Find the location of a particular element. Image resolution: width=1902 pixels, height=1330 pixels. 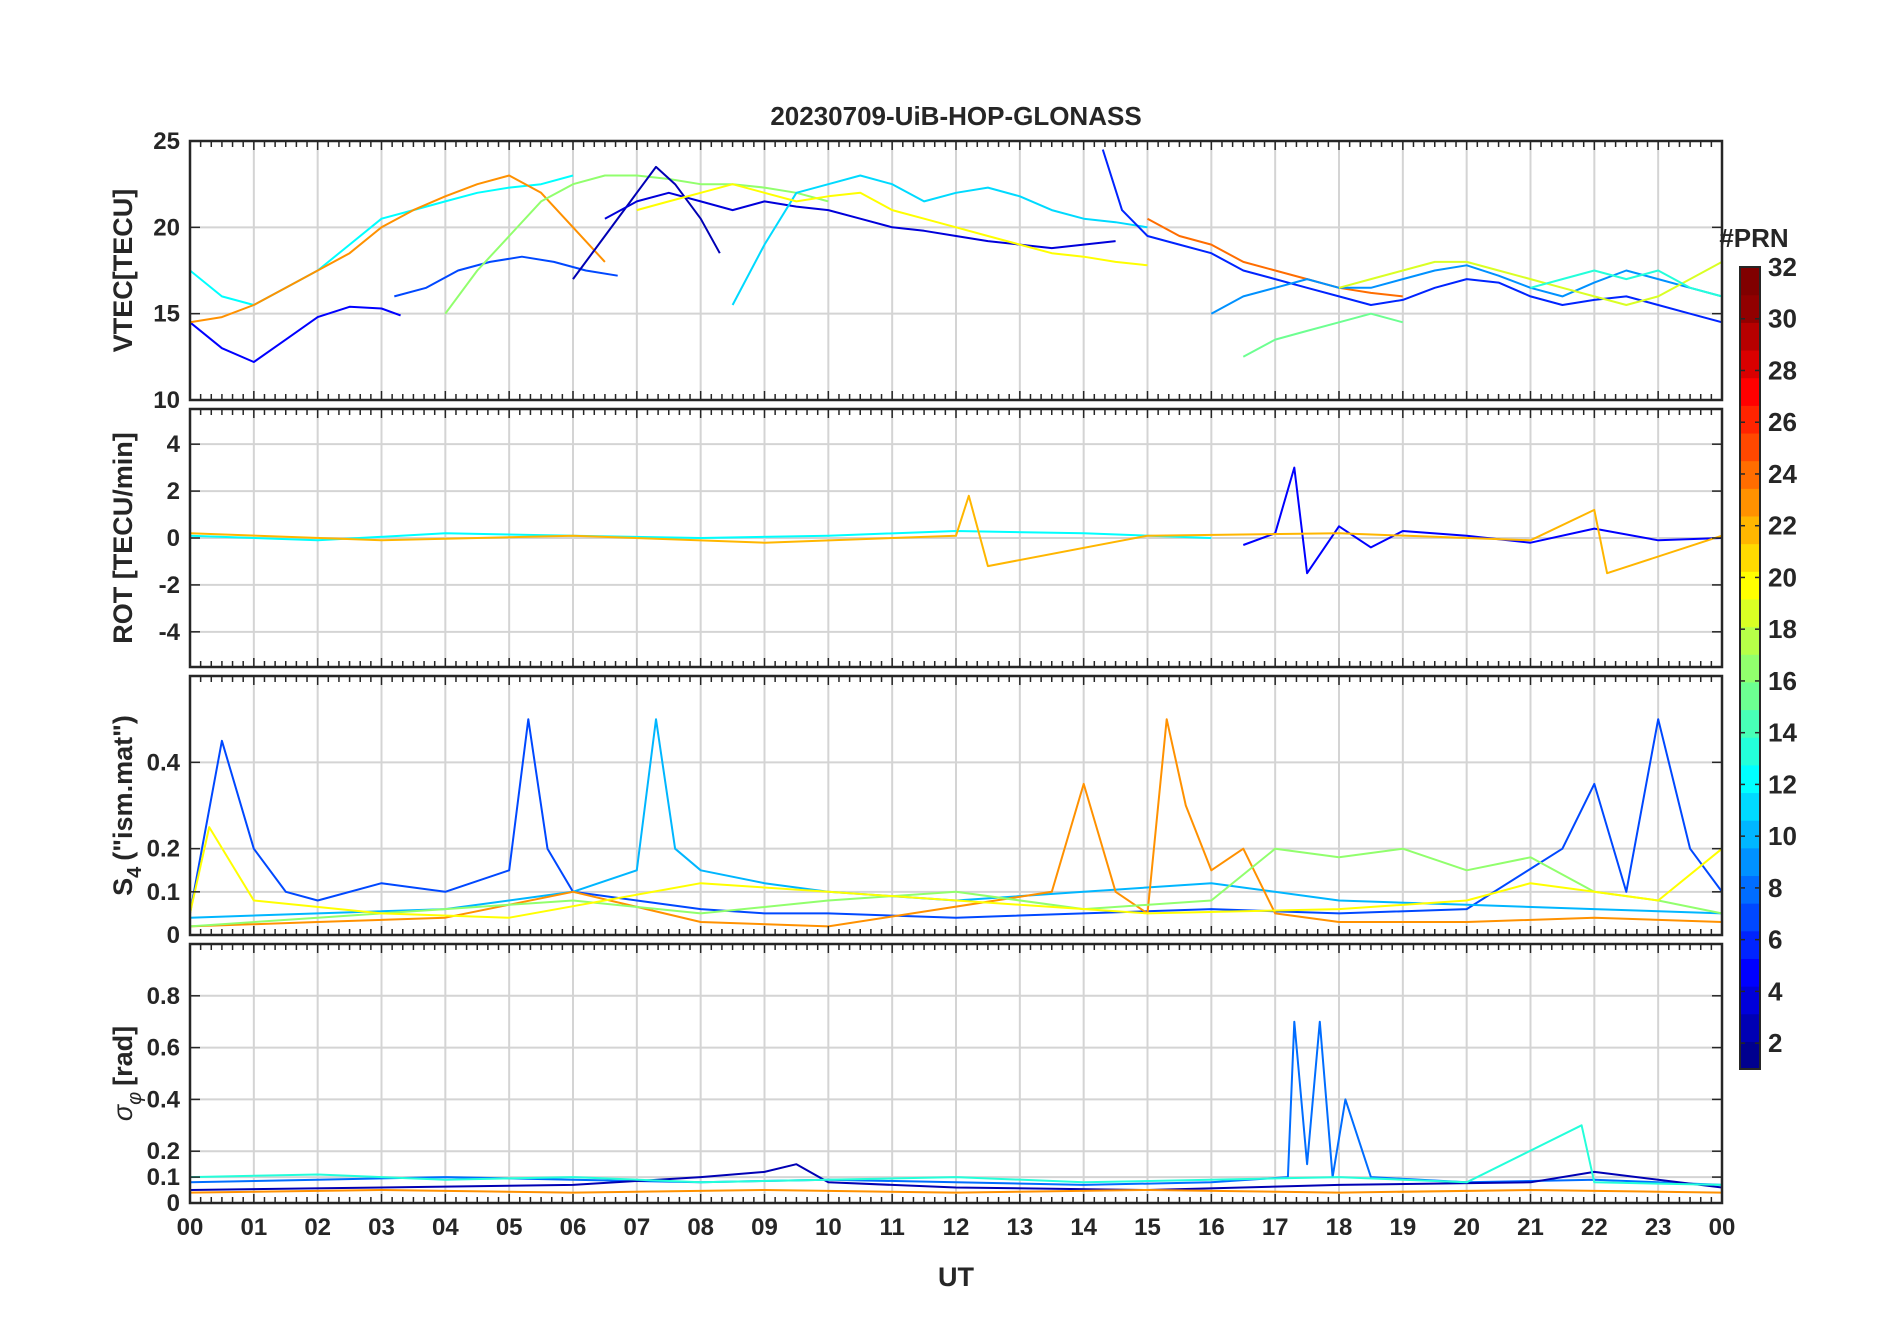

x-tick-label: 01 is located at coordinates (253, 1227).